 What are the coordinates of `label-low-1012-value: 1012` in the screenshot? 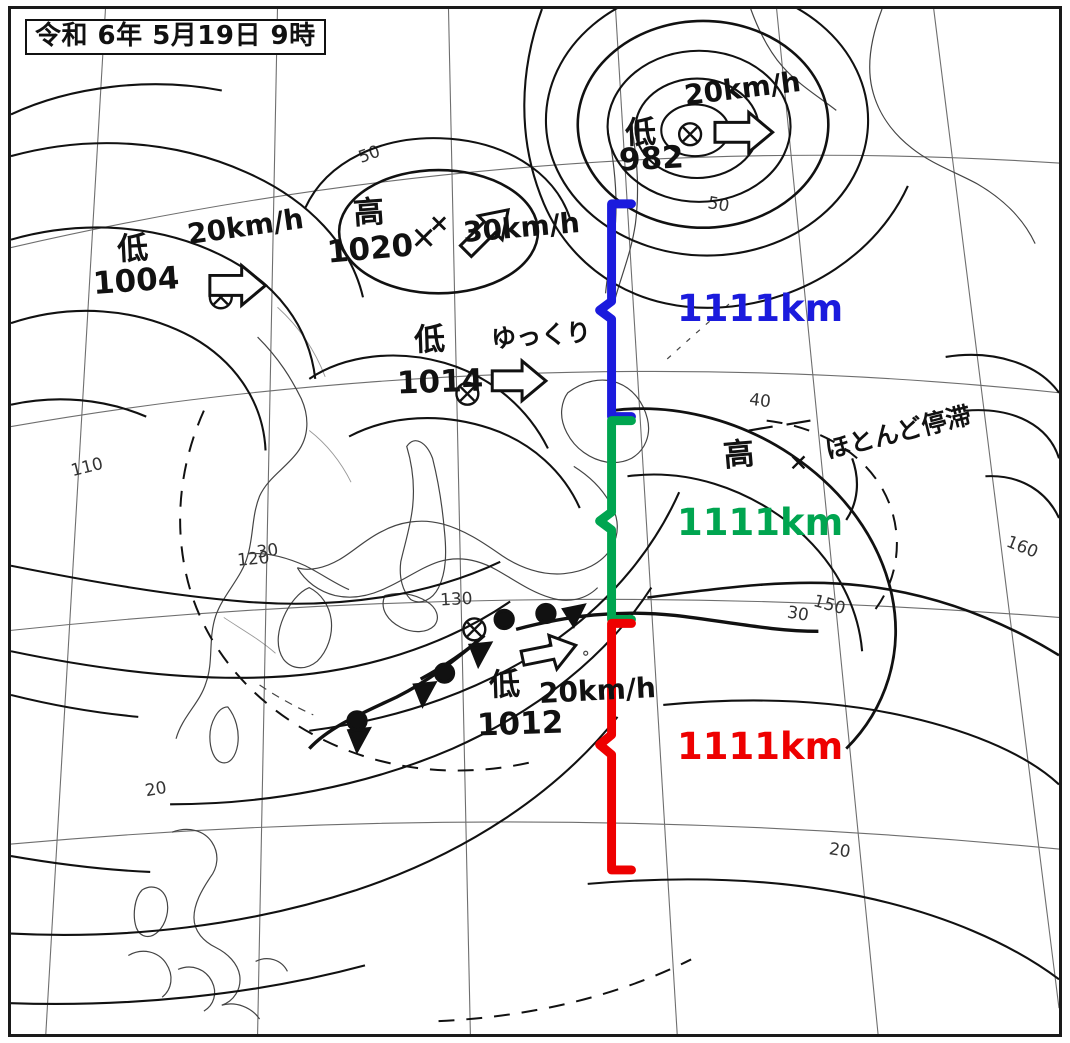 It's located at (520, 724).